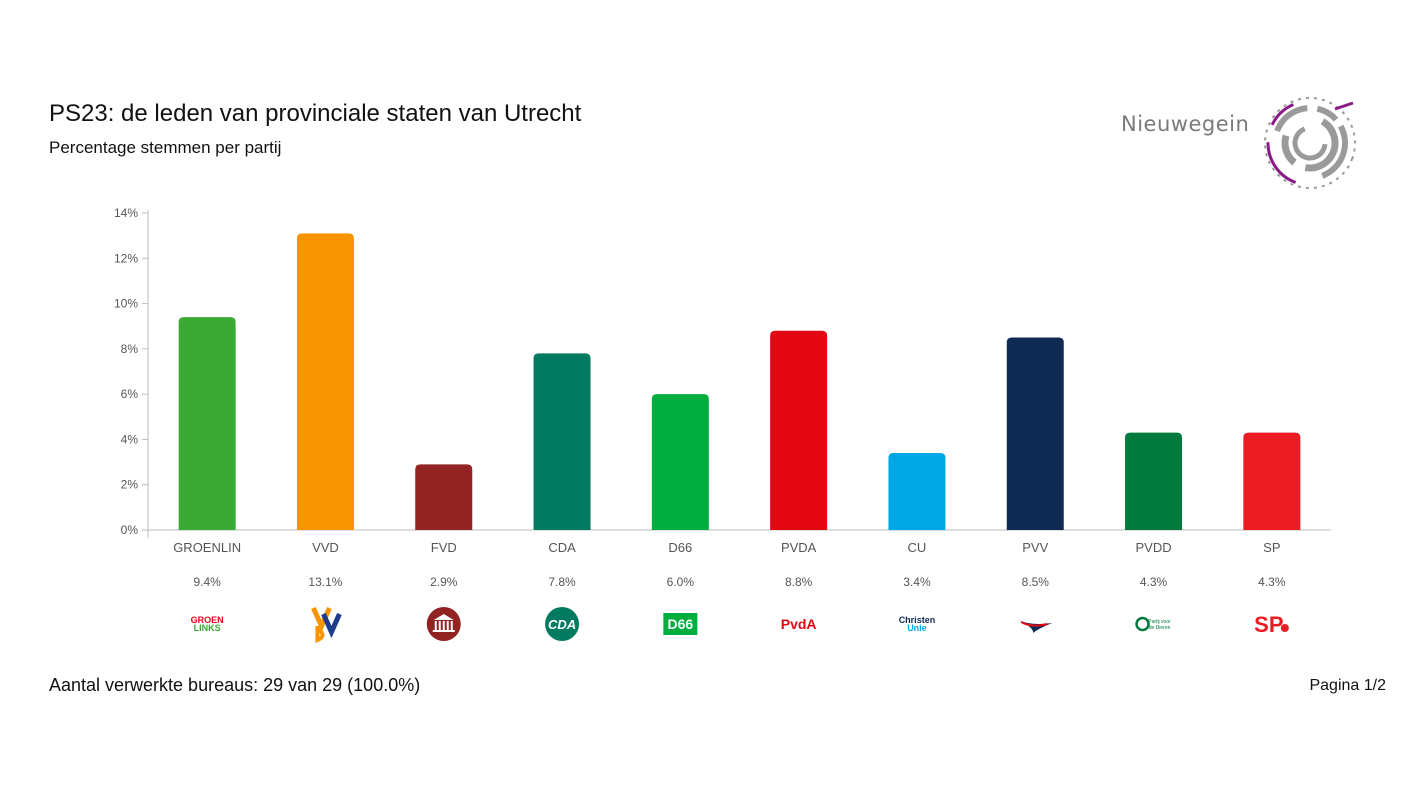 This screenshot has width=1424, height=801. I want to click on y-tick-label: 6%, so click(130, 394).